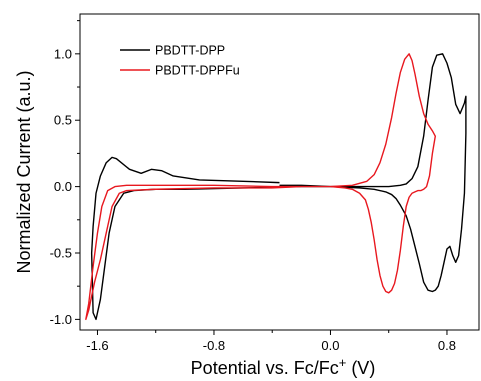 The height and width of the screenshot is (381, 481). What do you see at coordinates (343, 362) in the screenshot?
I see `x-axis-label-superscript: +` at bounding box center [343, 362].